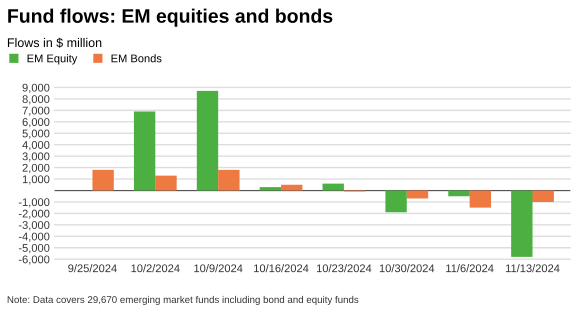 The image size is (576, 324). What do you see at coordinates (34, 237) in the screenshot?
I see `y-tick-label: -4,000` at bounding box center [34, 237].